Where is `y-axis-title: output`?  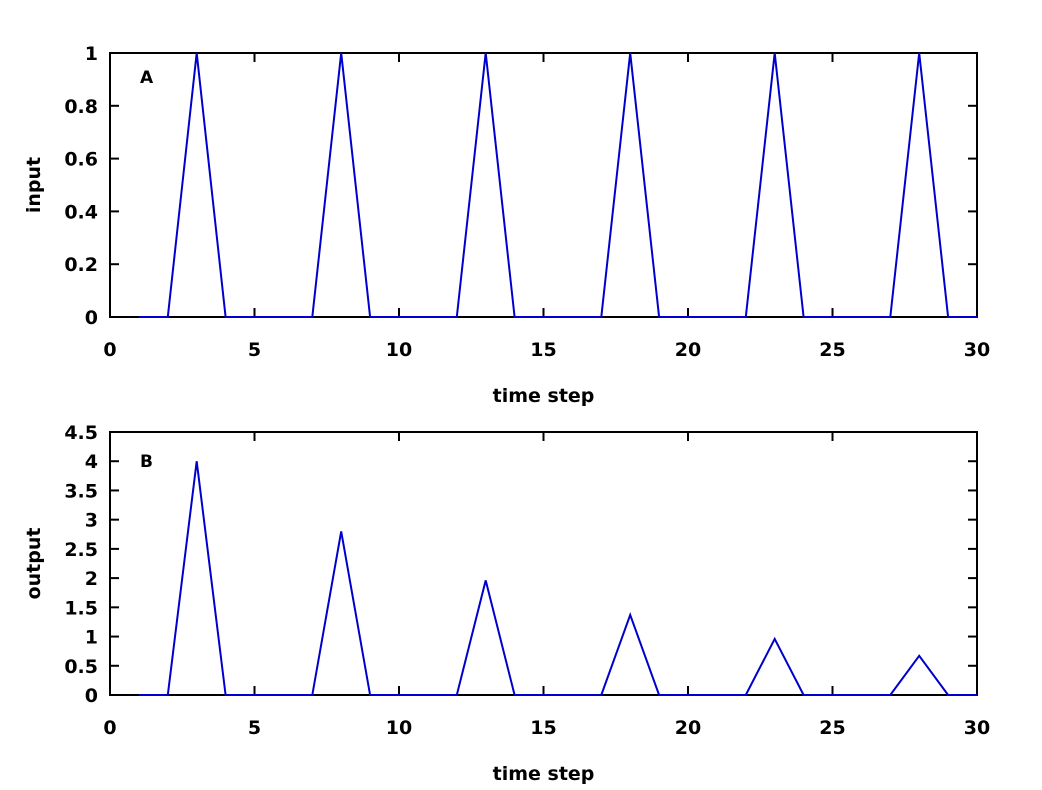 y-axis-title: output is located at coordinates (34, 564).